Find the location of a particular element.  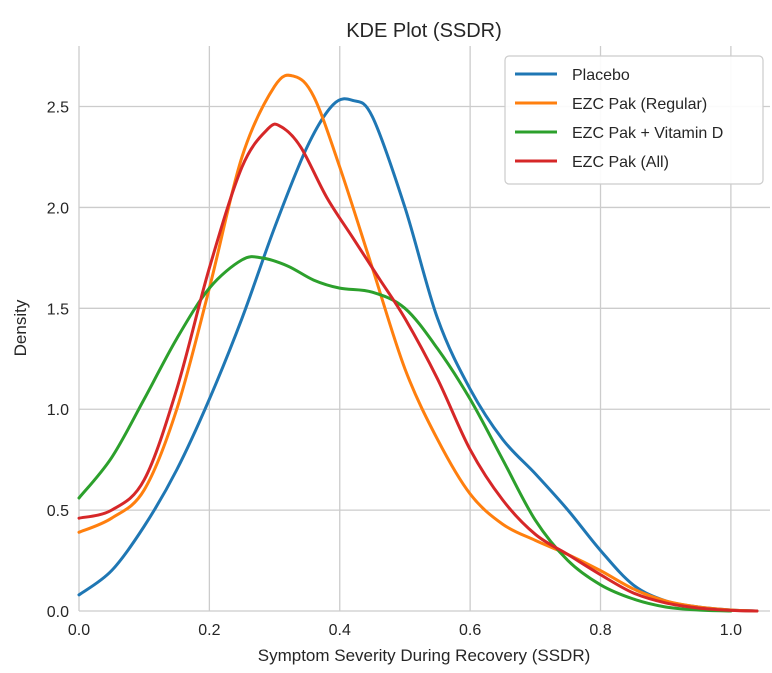

x-tick-labels: 0.0 0.2 0.4 0.6 0.8 1.0 is located at coordinates (405, 630).